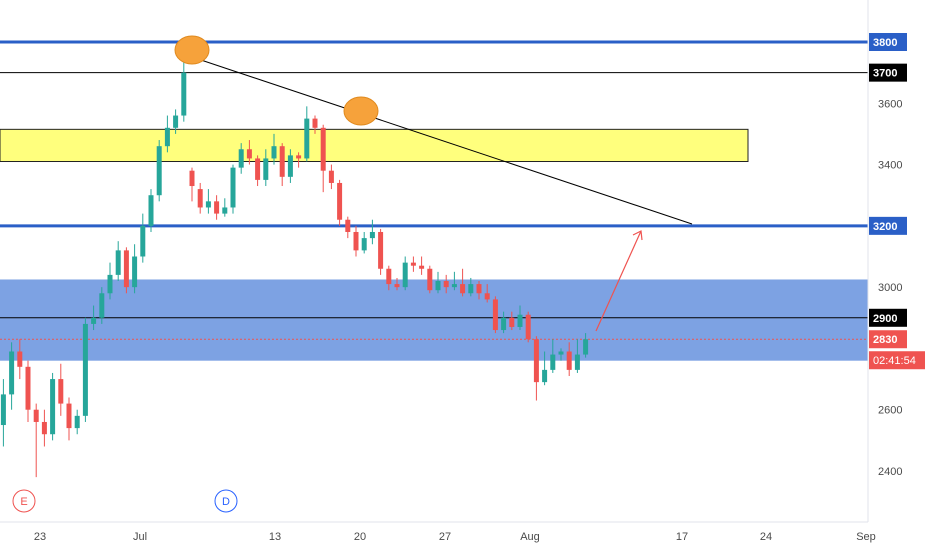 The height and width of the screenshot is (555, 932). What do you see at coordinates (885, 43) in the screenshot?
I see `svg-text: 3800` at bounding box center [885, 43].